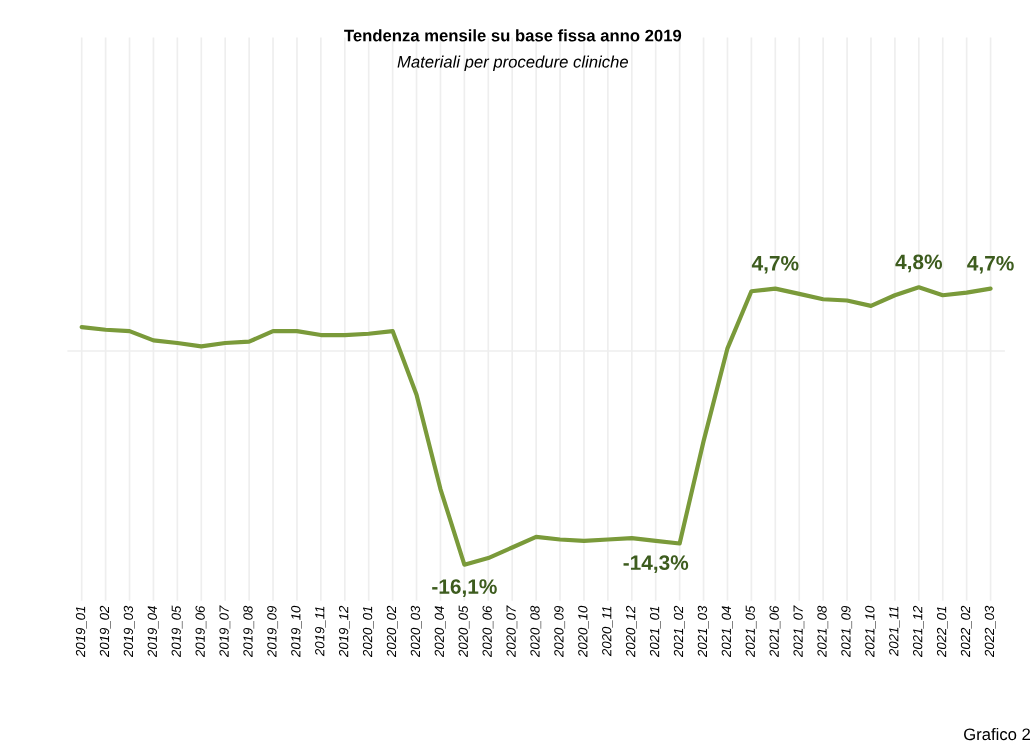 The height and width of the screenshot is (751, 1036). I want to click on x-tick-label: 2019_06, so click(201, 631).